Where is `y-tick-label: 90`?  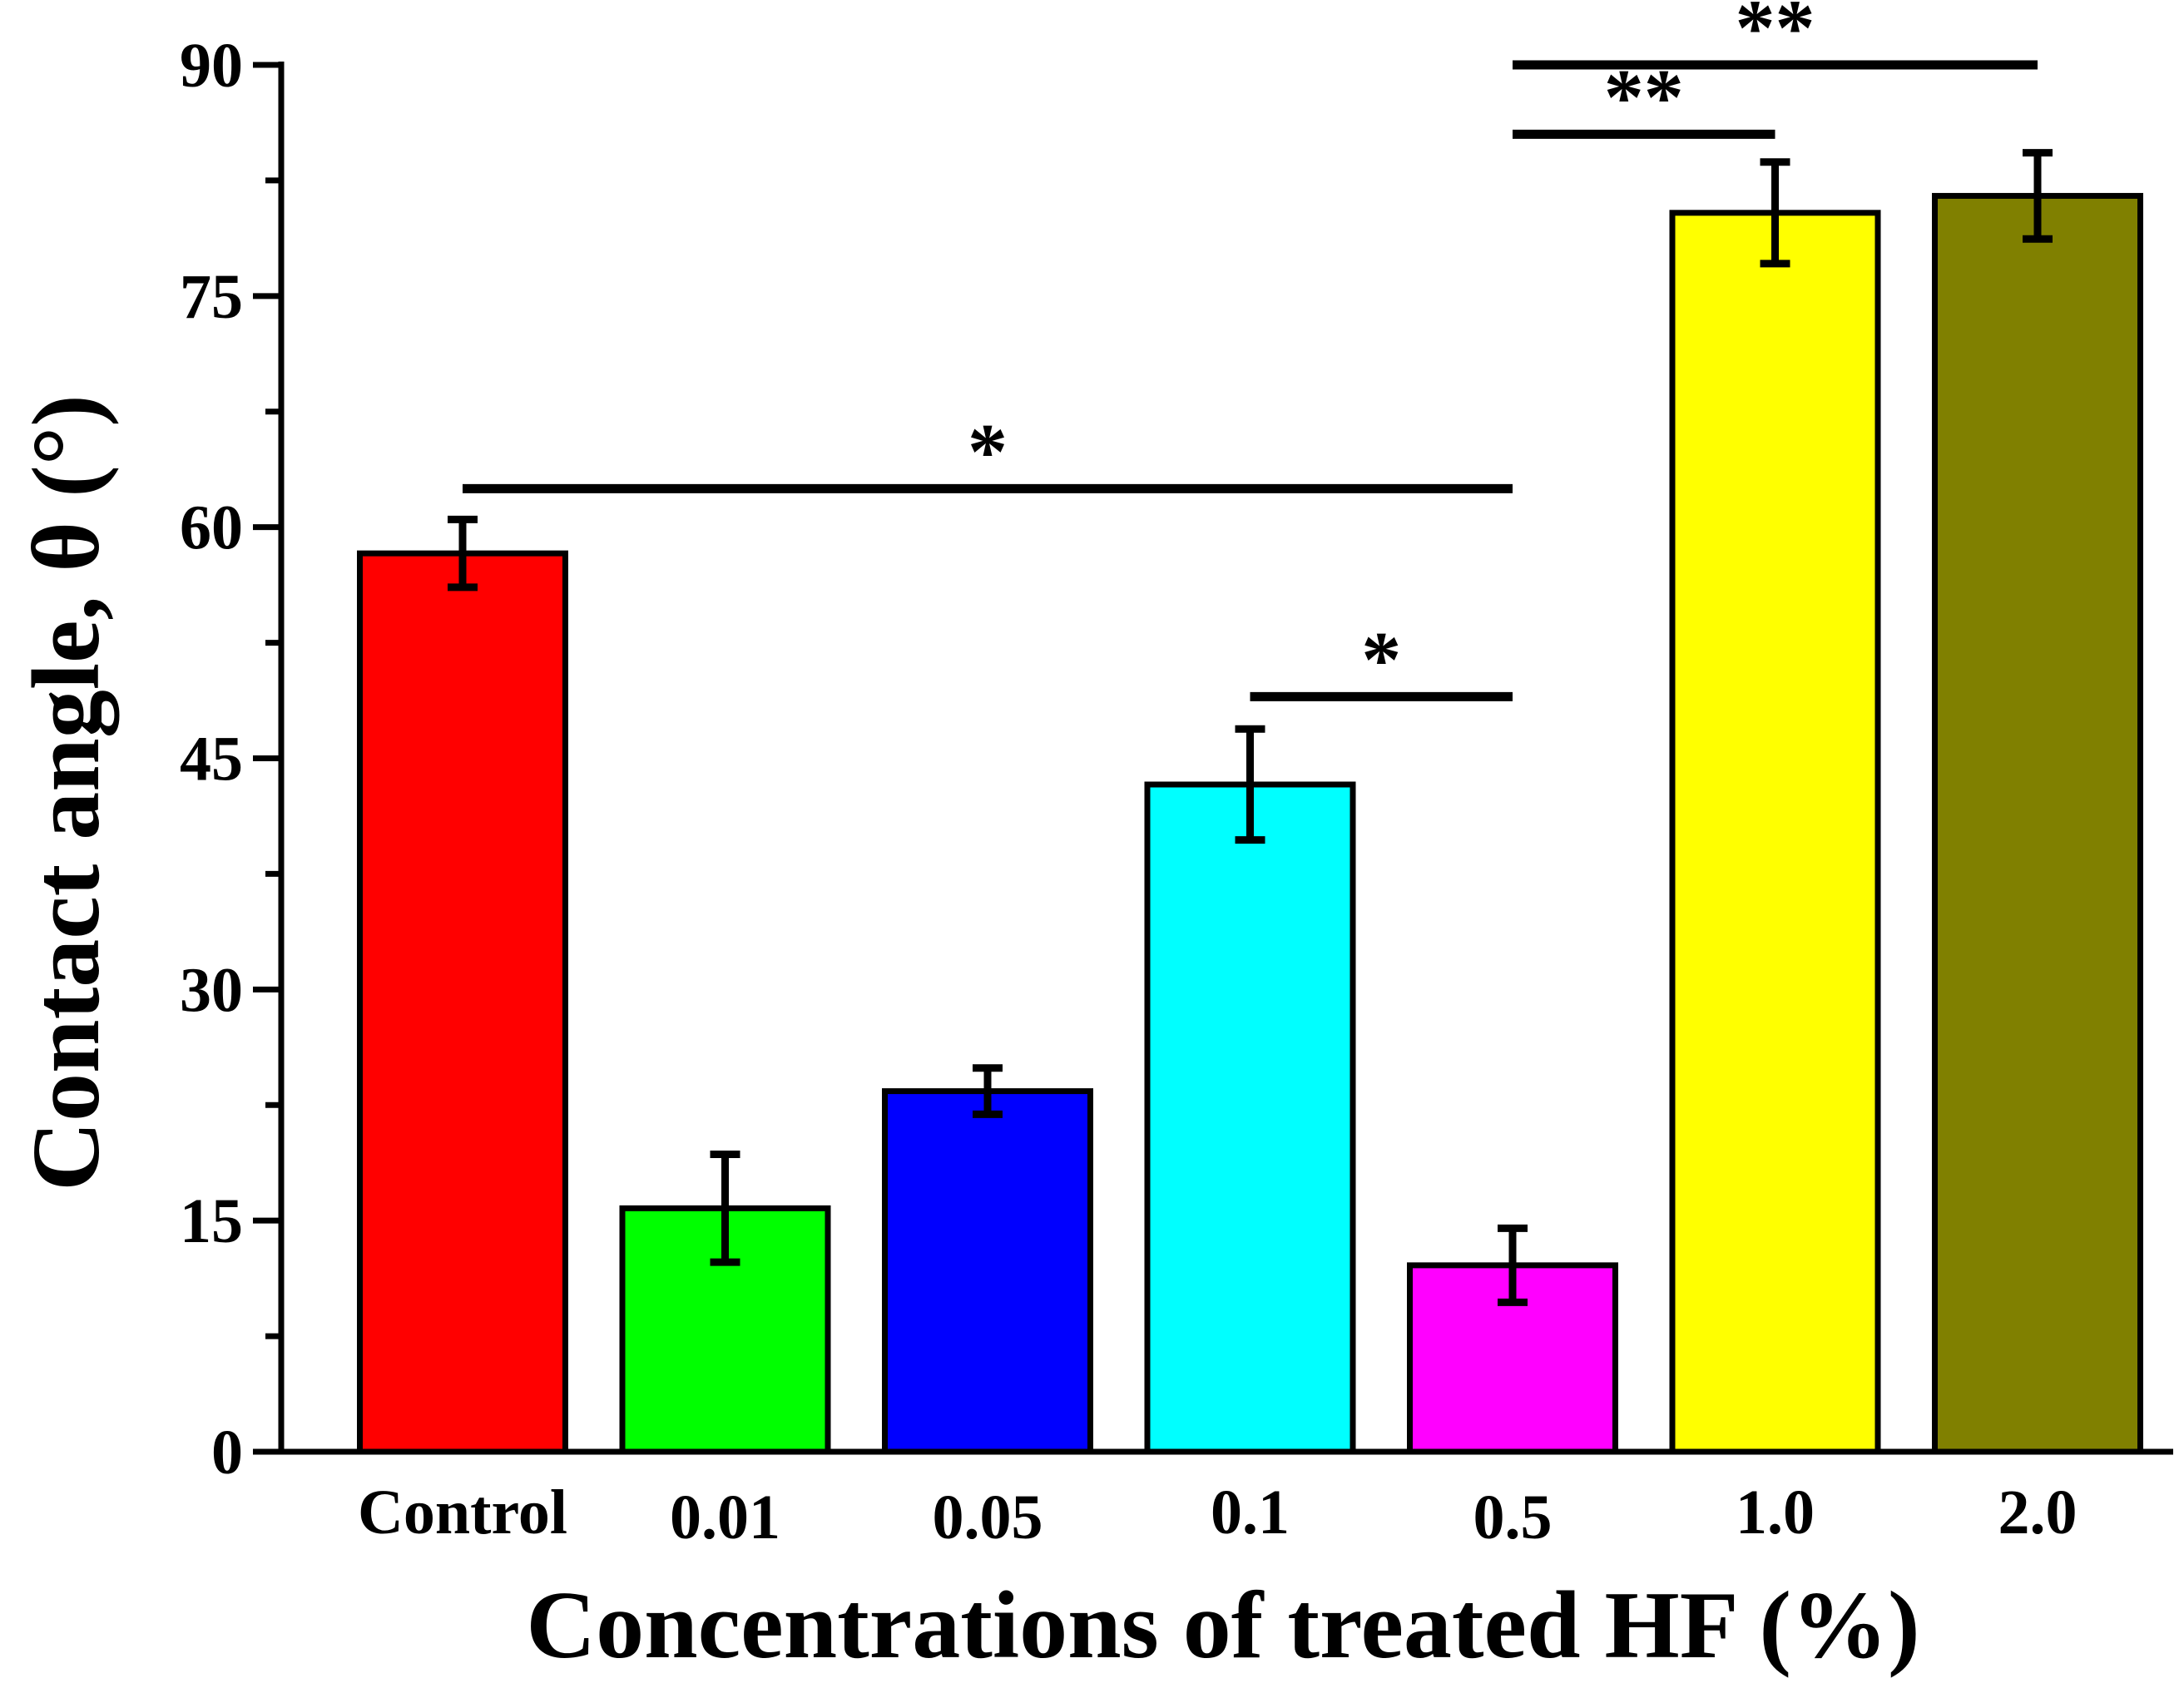
y-tick-label: 90 is located at coordinates (211, 66).